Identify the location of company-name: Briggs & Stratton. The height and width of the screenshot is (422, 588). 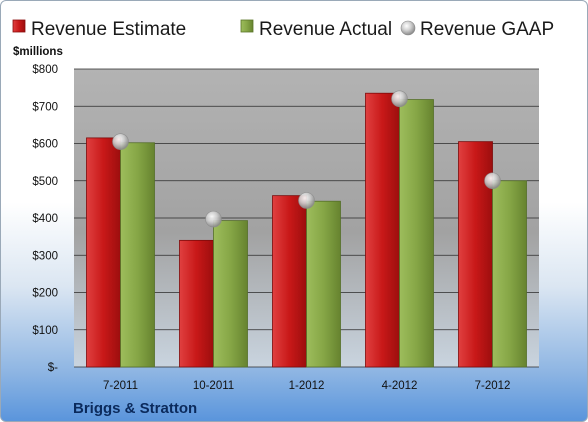
(135, 408).